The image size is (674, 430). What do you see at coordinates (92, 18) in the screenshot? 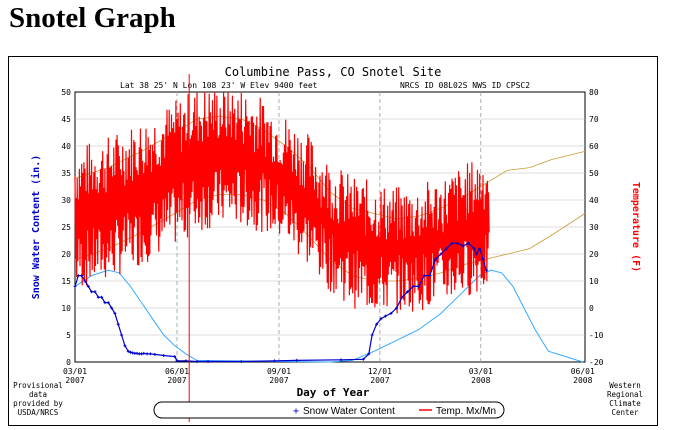
I see `page-title: Snotel Graph` at bounding box center [92, 18].